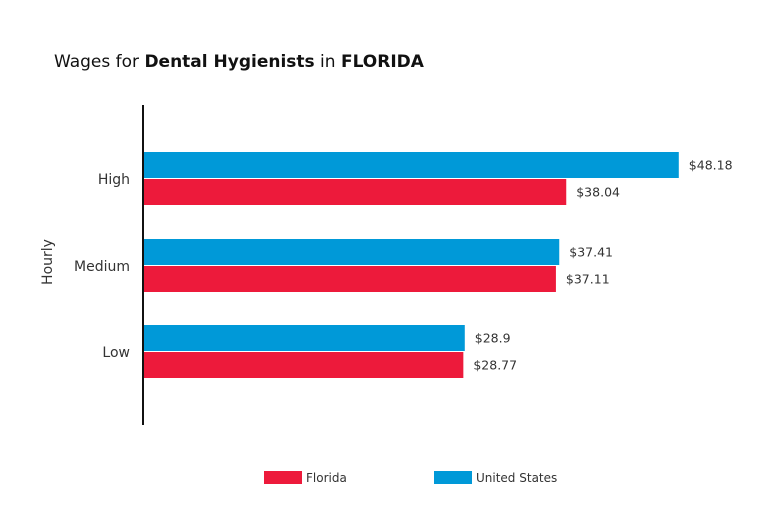  Describe the element at coordinates (229, 62) in the screenshot. I see `chart-title-part: Dental Hygienists` at that location.